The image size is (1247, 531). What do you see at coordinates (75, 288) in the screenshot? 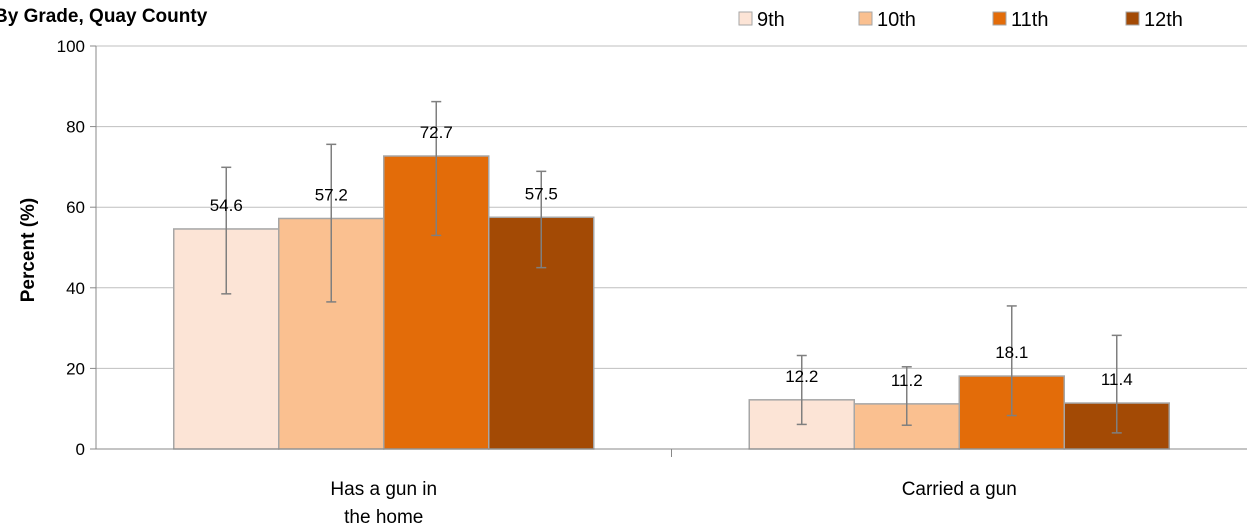
I see `y-tick-label: 40` at bounding box center [75, 288].